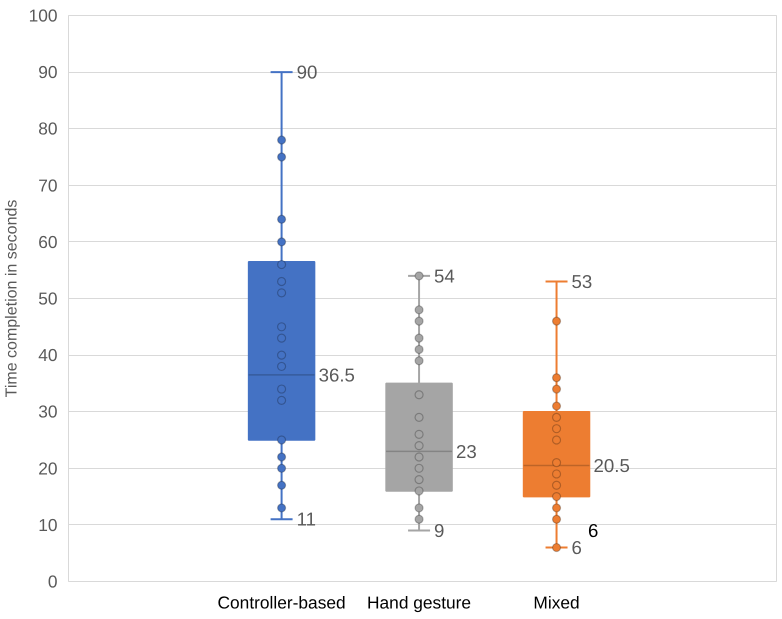 This screenshot has width=782, height=619. What do you see at coordinates (48, 412) in the screenshot?
I see `y-tick-label: 30` at bounding box center [48, 412].